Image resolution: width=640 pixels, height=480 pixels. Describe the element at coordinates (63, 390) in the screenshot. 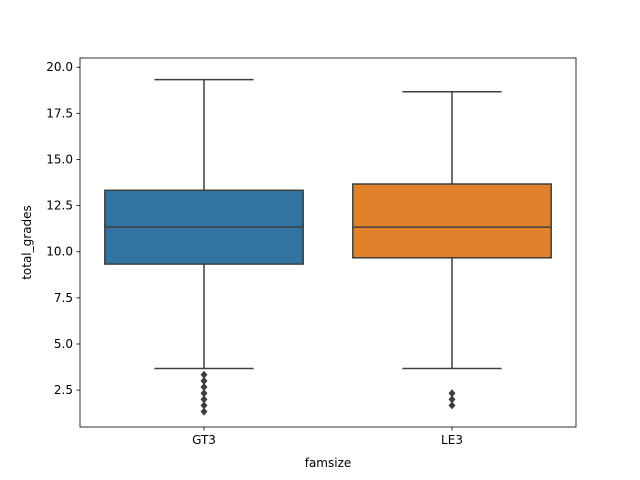

I see `y-tick-label: 2.5` at that location.